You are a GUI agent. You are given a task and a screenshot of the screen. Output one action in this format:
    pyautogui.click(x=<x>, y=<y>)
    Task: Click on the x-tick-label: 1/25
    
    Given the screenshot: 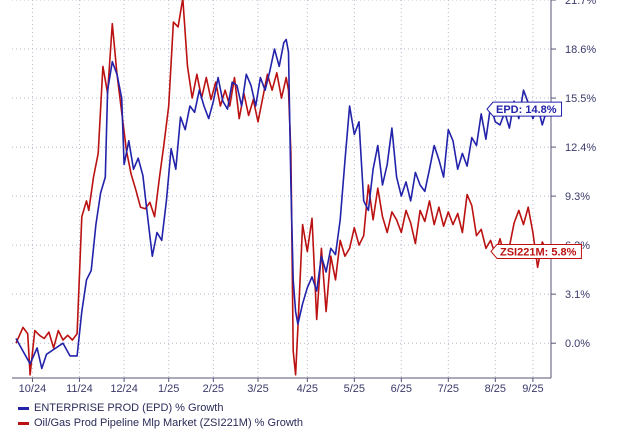 What is the action you would take?
    pyautogui.click(x=168, y=389)
    